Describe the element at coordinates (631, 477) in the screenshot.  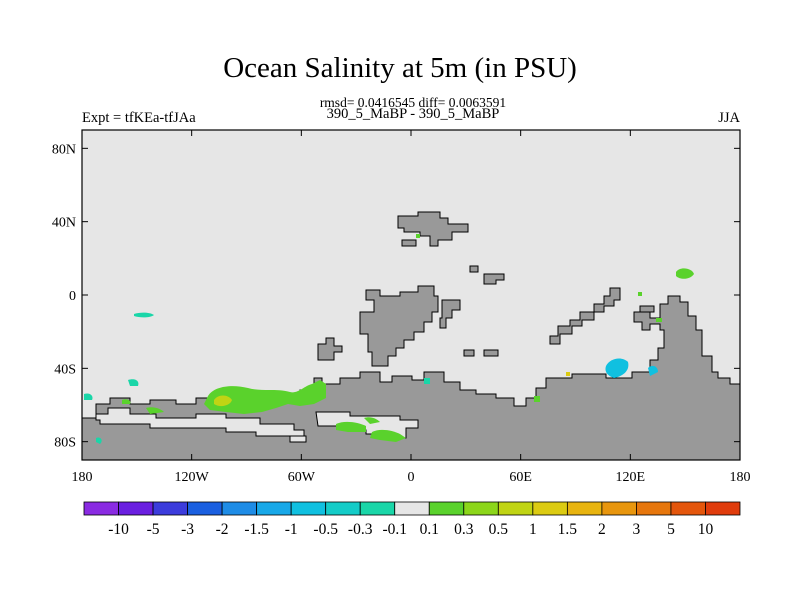
I see `x-tick-label: 120E` at that location.